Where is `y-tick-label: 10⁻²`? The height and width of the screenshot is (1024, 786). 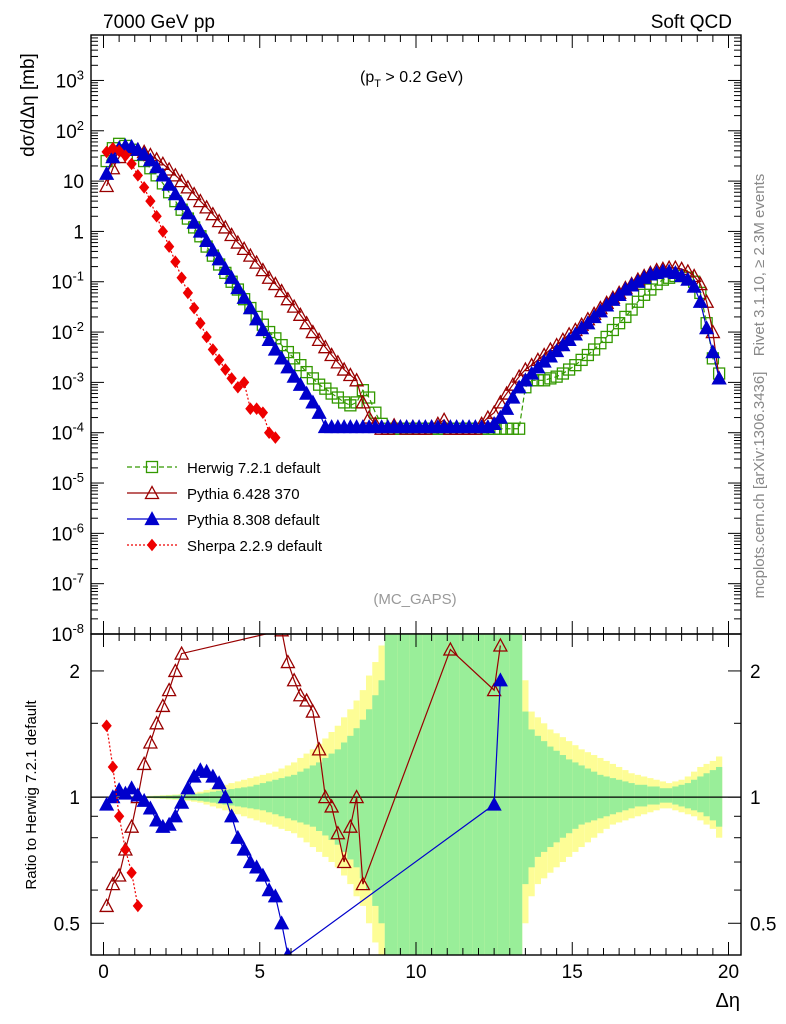 y-tick-label: 10⁻² is located at coordinates (67, 331).